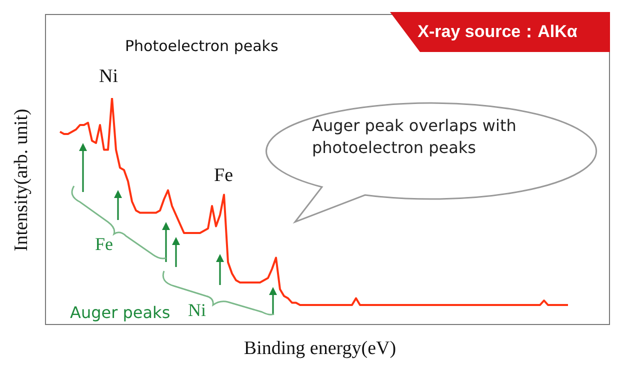  What do you see at coordinates (497, 32) in the screenshot?
I see `text: X-ray source：AlKα` at bounding box center [497, 32].